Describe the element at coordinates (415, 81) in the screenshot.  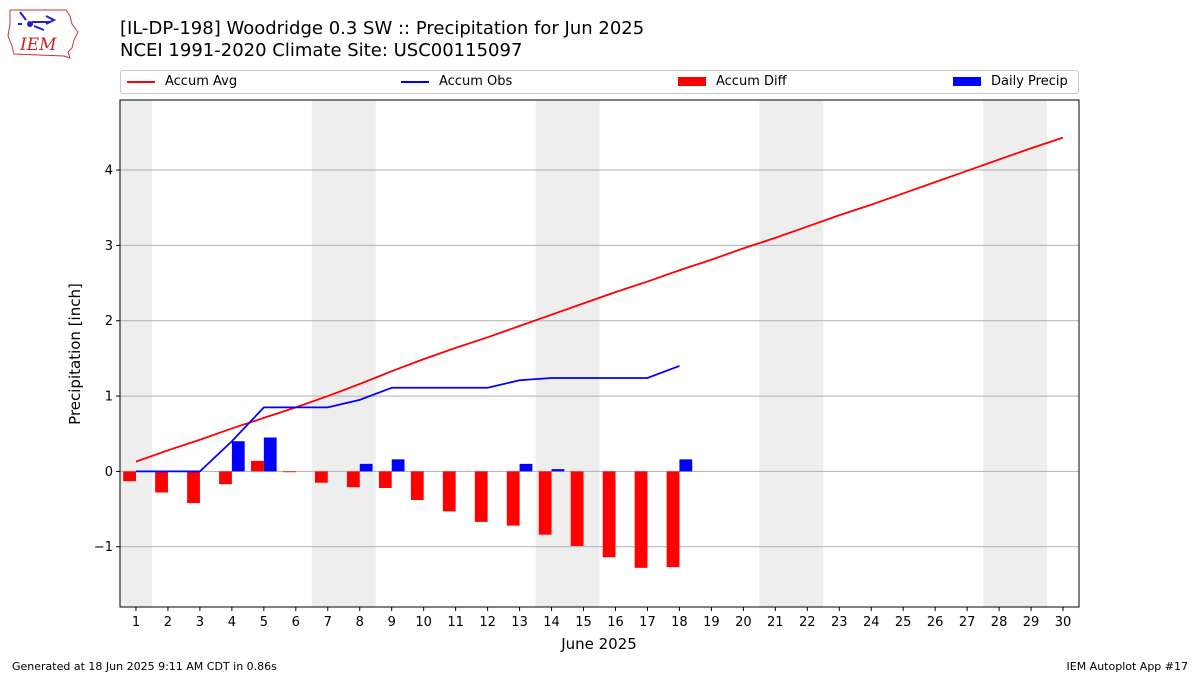
I see `legend-swatch-accum-obs` at that location.